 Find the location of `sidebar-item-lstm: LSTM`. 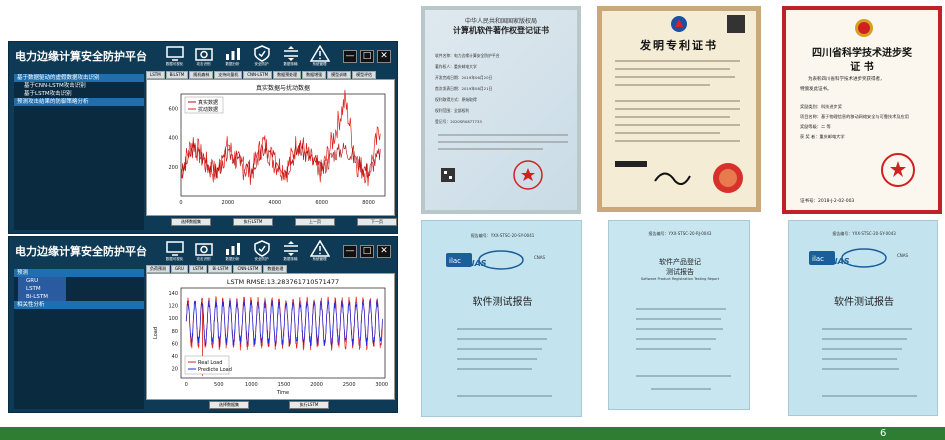

sidebar-item-lstm: LSTM is located at coordinates (42, 289).